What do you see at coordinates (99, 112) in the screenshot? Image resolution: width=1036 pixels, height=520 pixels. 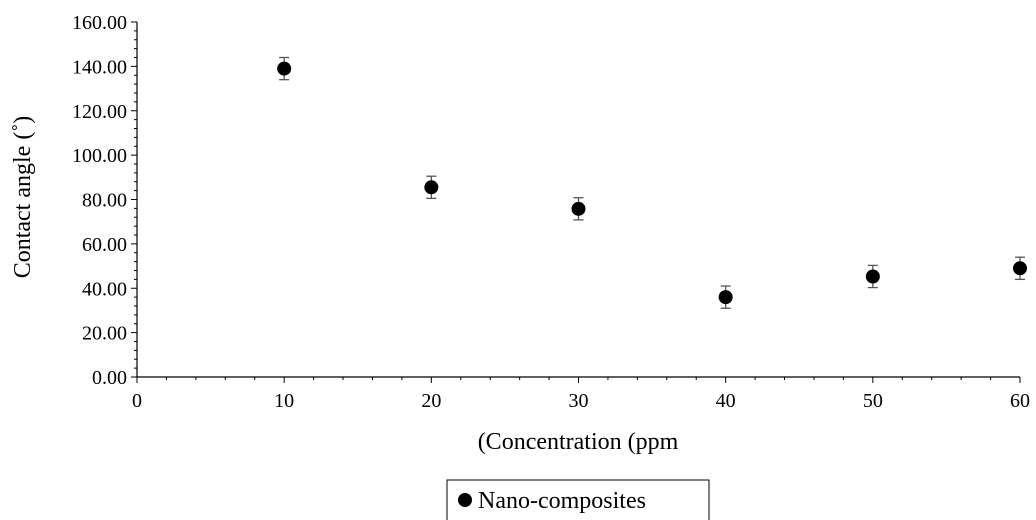 I see `y-tick-label: 120.00` at bounding box center [99, 112].